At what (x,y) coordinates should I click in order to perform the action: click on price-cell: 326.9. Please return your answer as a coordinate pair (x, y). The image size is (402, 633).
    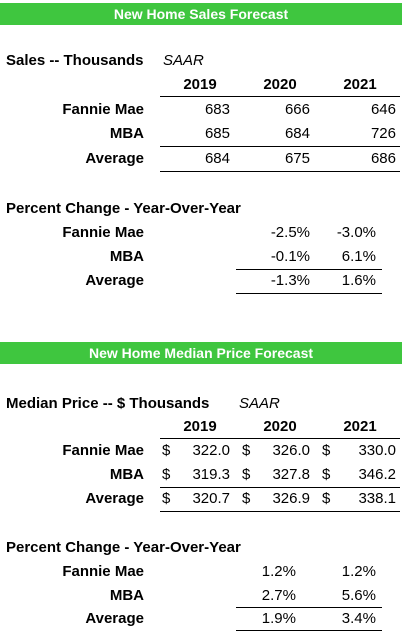
    Looking at the image, I should click on (291, 498).